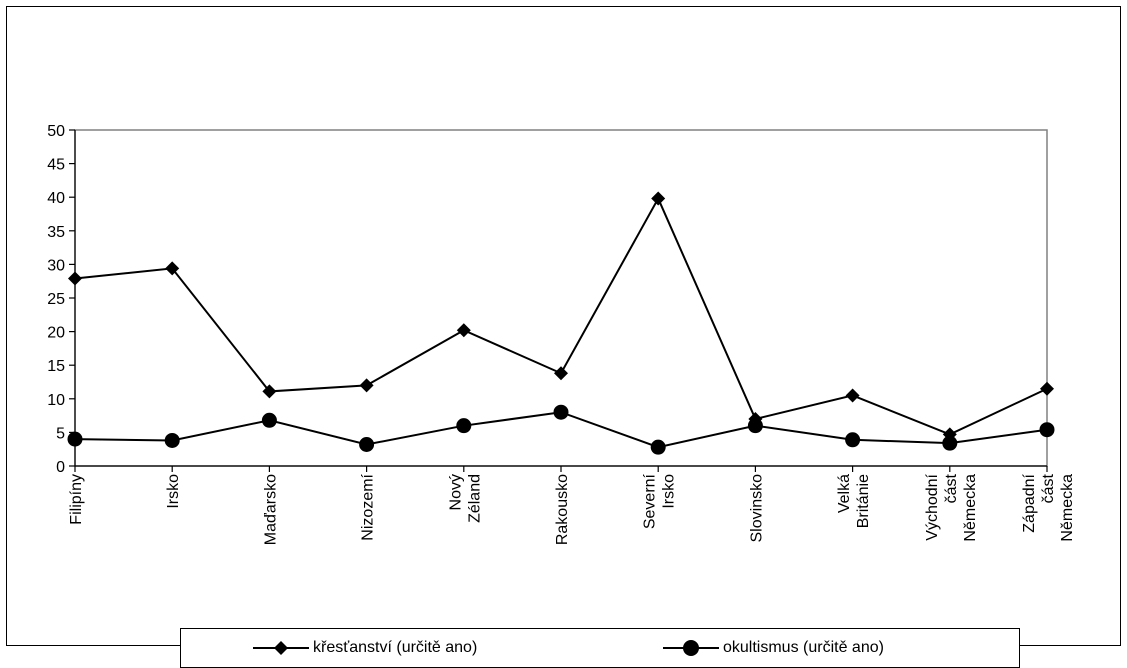  I want to click on y-tick-label: 15, so click(56, 366).